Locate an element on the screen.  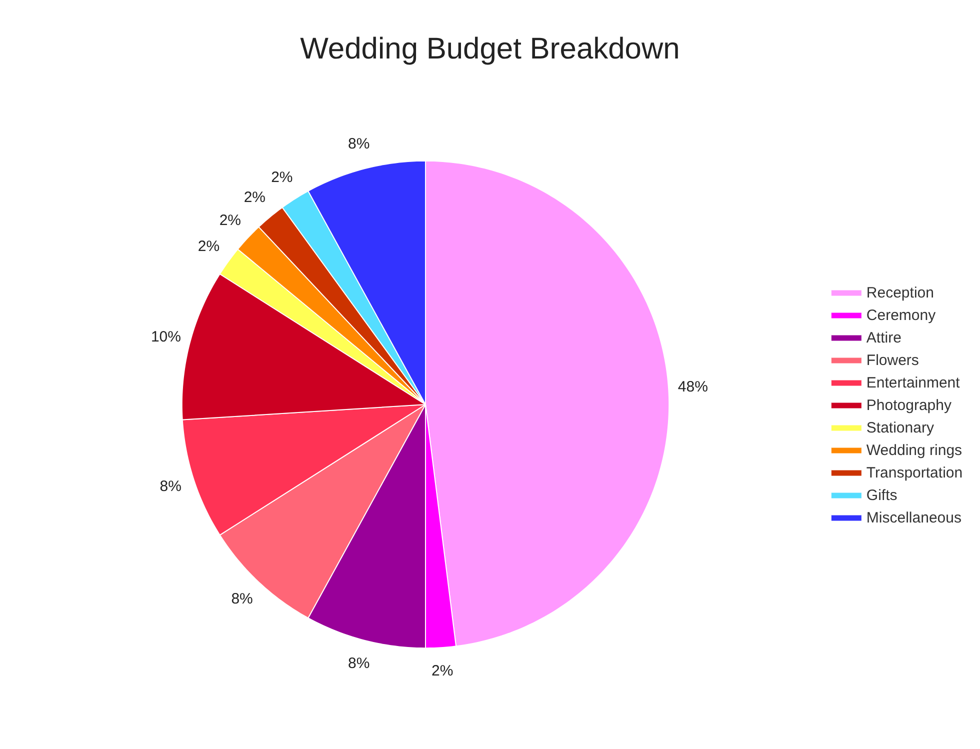
legend-label: Flowers is located at coordinates (892, 361).